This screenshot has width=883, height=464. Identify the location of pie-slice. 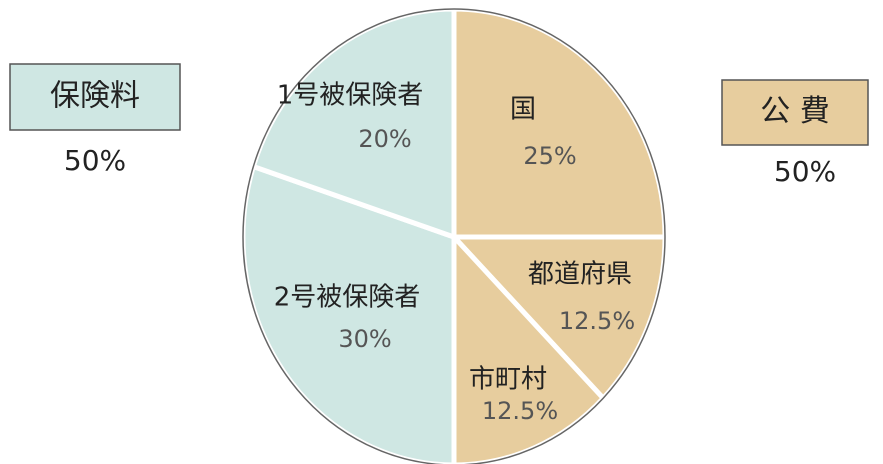
(559, 123).